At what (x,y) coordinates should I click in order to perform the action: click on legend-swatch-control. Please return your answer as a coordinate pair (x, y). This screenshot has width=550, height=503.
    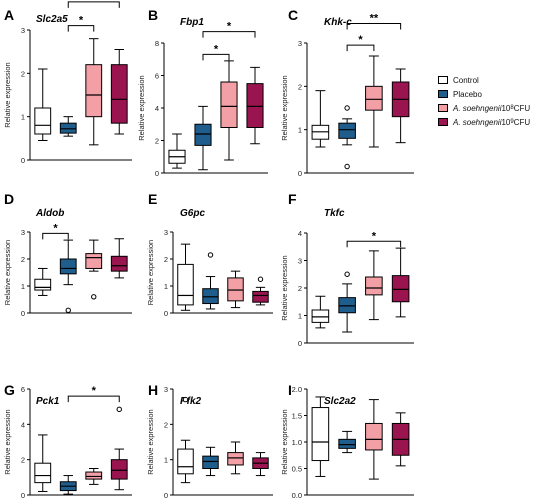
    Looking at the image, I should click on (443, 80).